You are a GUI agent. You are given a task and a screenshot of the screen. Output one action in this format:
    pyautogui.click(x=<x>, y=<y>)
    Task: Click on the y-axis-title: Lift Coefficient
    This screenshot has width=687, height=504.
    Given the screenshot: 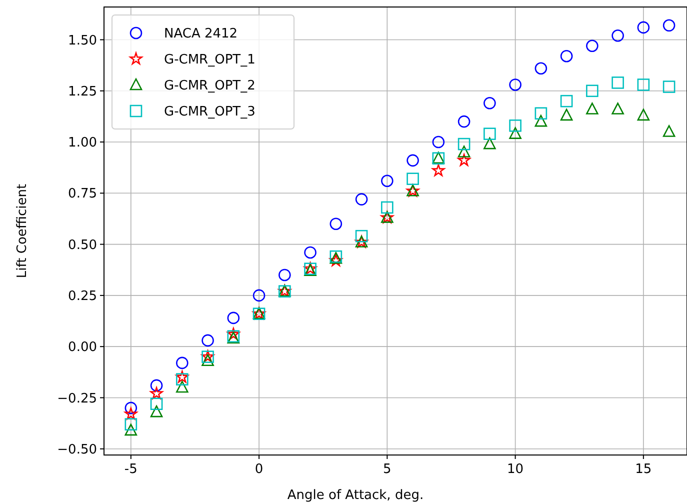 What is the action you would take?
    pyautogui.click(x=22, y=231)
    